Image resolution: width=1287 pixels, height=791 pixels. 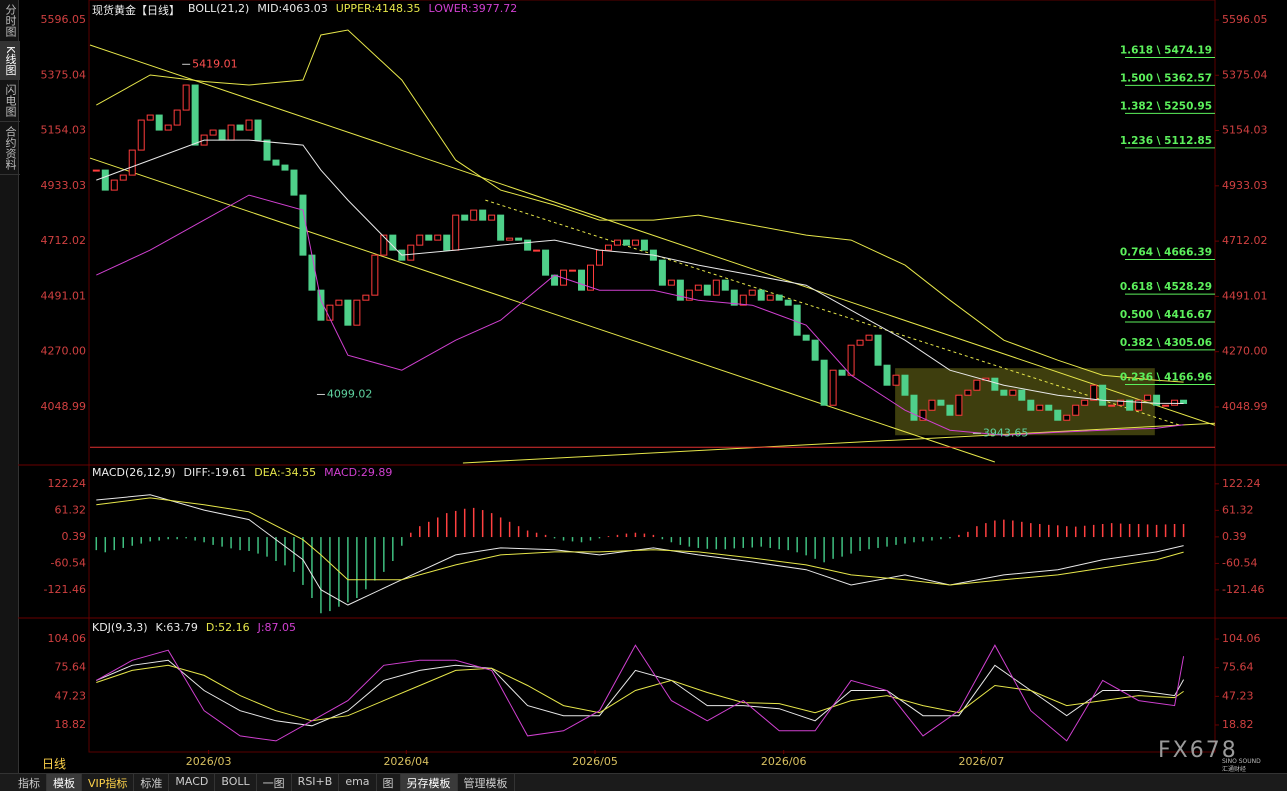 What do you see at coordinates (1245, 240) in the screenshot?
I see `y-tick-label: 4712.02` at bounding box center [1245, 240].